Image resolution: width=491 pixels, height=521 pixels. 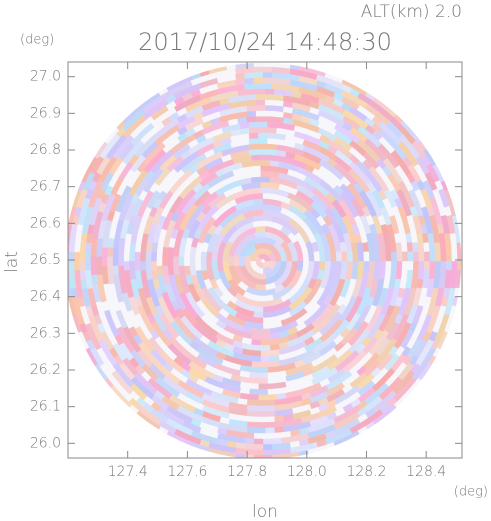 I want to click on y-tick-label: 26.7, so click(x=45, y=187).